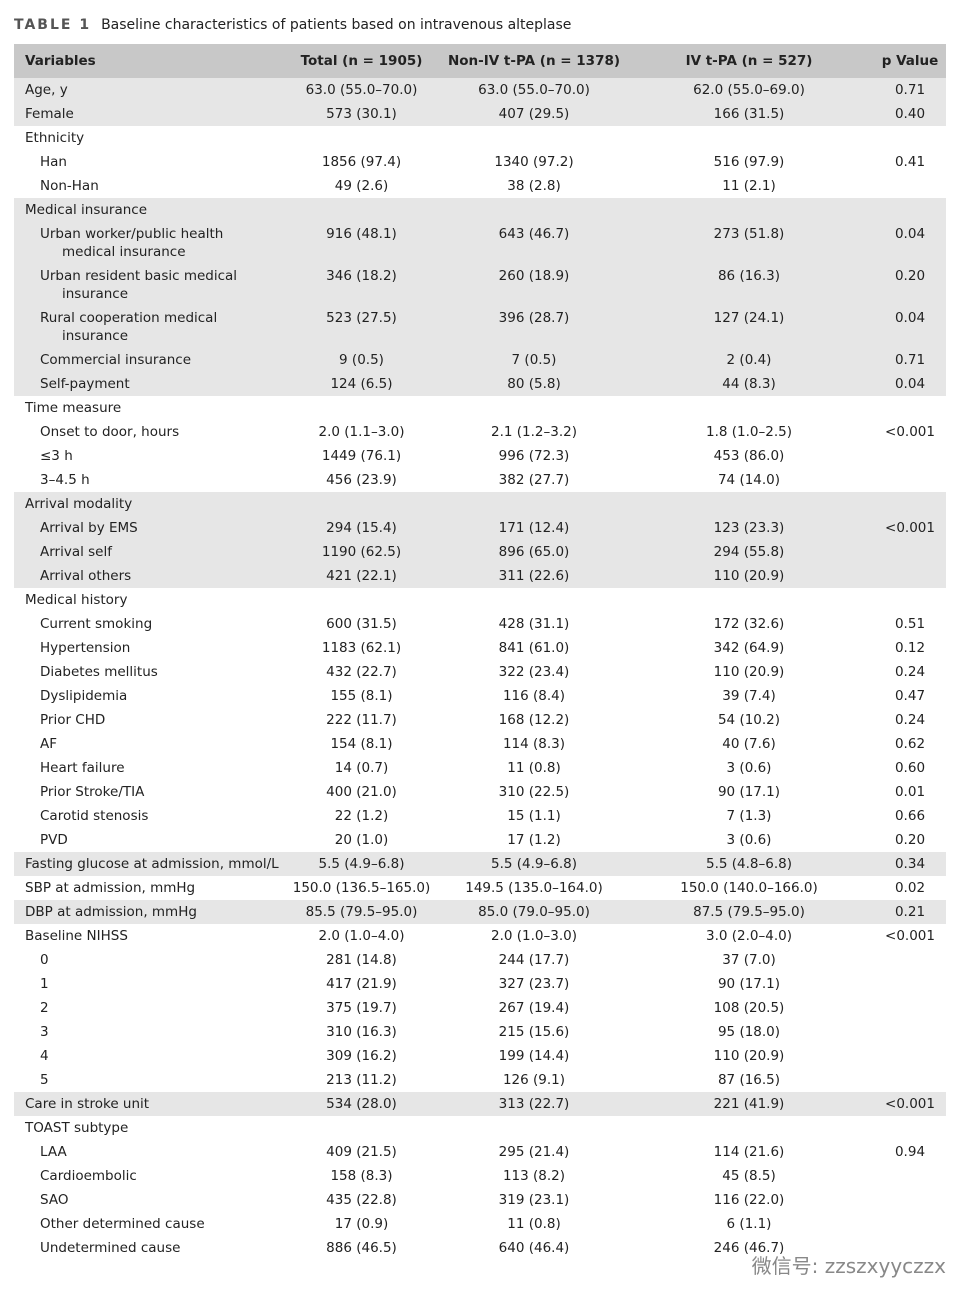 The image size is (978, 1305). I want to click on cell: 215 (15.6), so click(534, 1032).